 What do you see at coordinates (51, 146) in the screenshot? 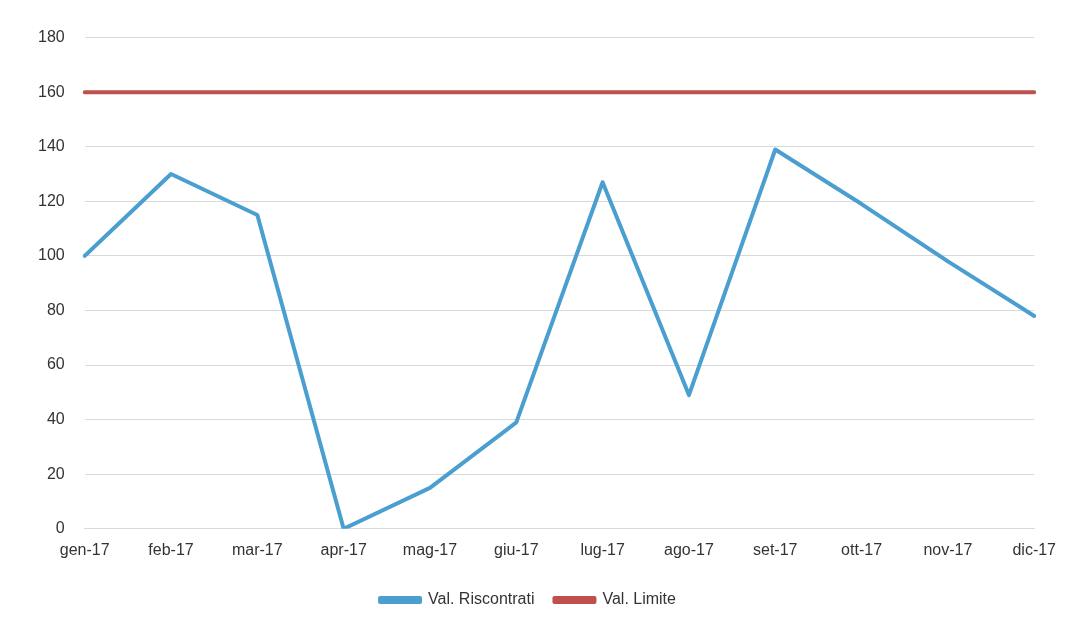
I see `y-tick-label: 140` at bounding box center [51, 146].